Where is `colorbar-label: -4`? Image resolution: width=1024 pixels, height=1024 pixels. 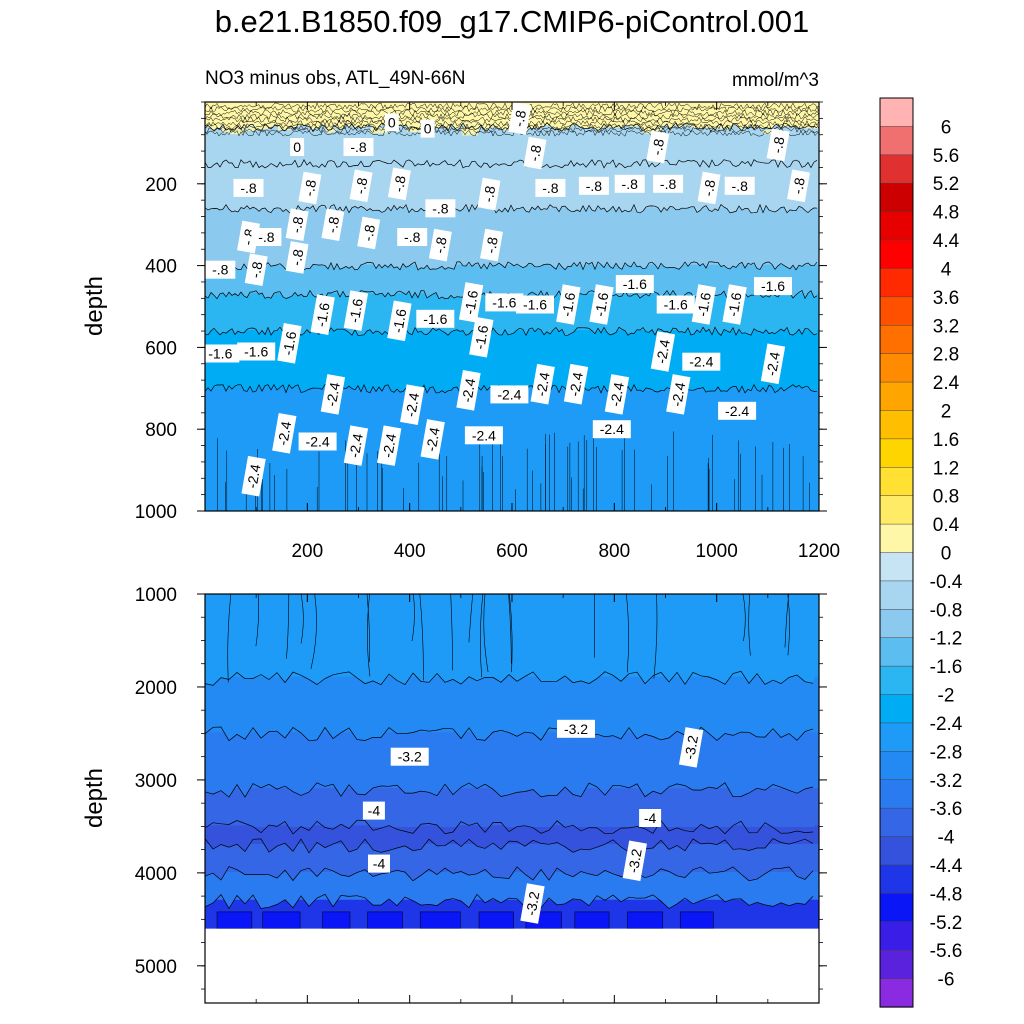 colorbar-label: -4 is located at coordinates (946, 838).